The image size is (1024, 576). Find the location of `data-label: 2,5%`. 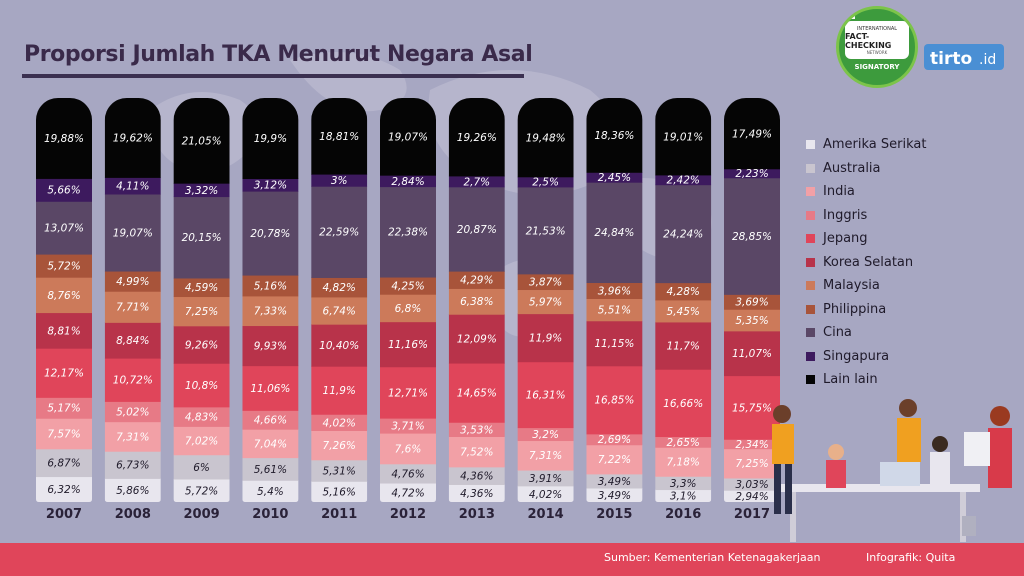

data-label: 2,5% is located at coordinates (545, 183).